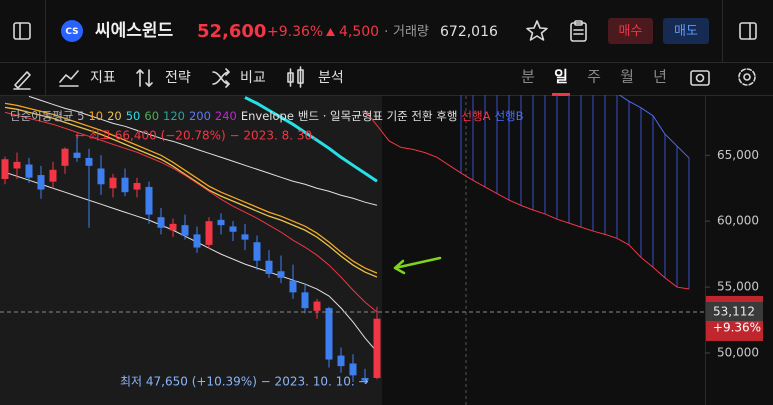  Describe the element at coordinates (660, 77) in the screenshot. I see `period-tab: 년` at that location.